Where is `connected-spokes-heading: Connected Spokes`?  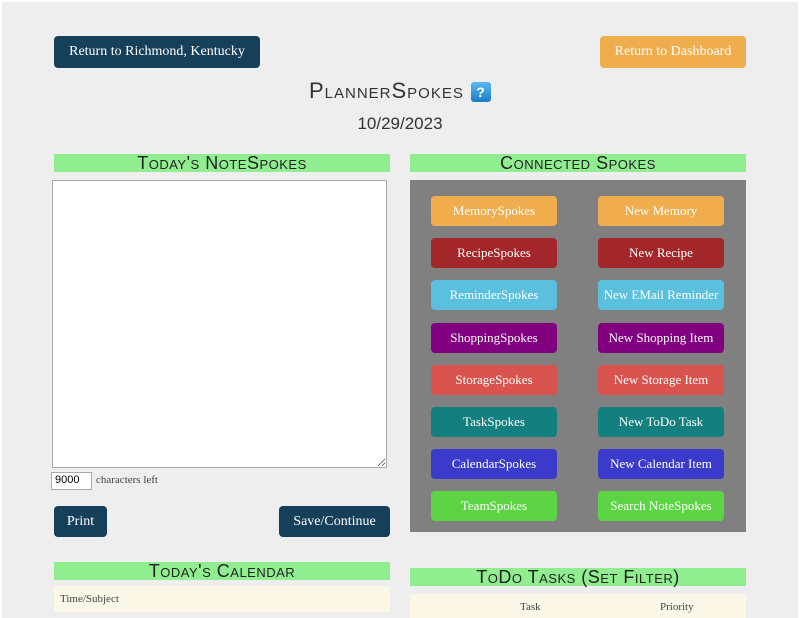
connected-spokes-heading: Connected Spokes is located at coordinates (578, 163).